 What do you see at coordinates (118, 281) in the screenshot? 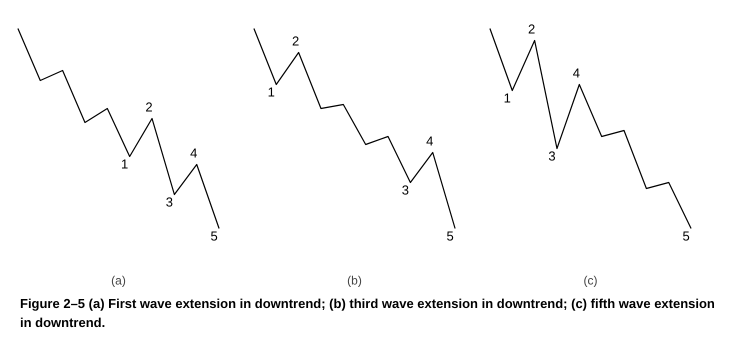
I see `x-axis-title: (a)` at bounding box center [118, 281].